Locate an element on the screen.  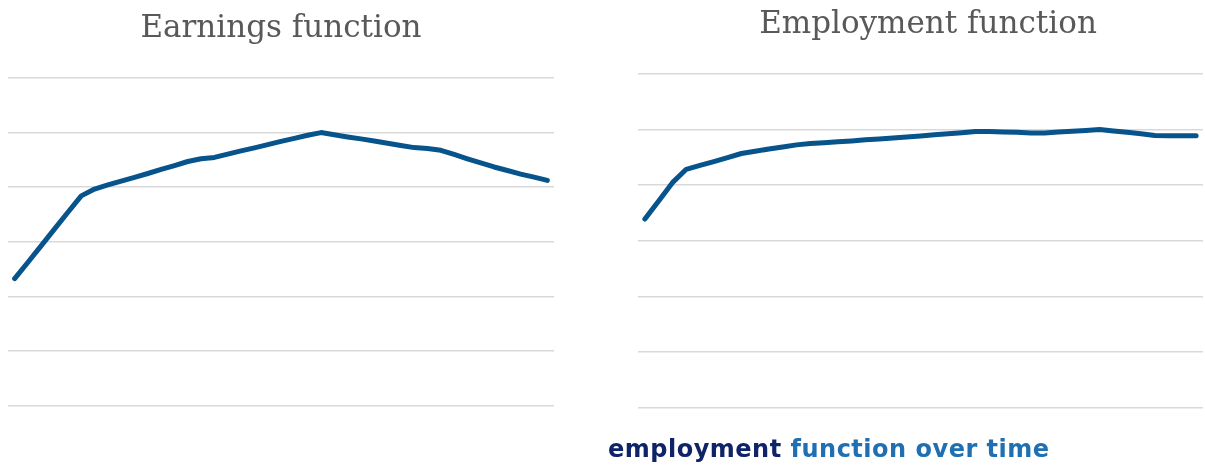
text: employment function over time is located at coordinates (829, 449).